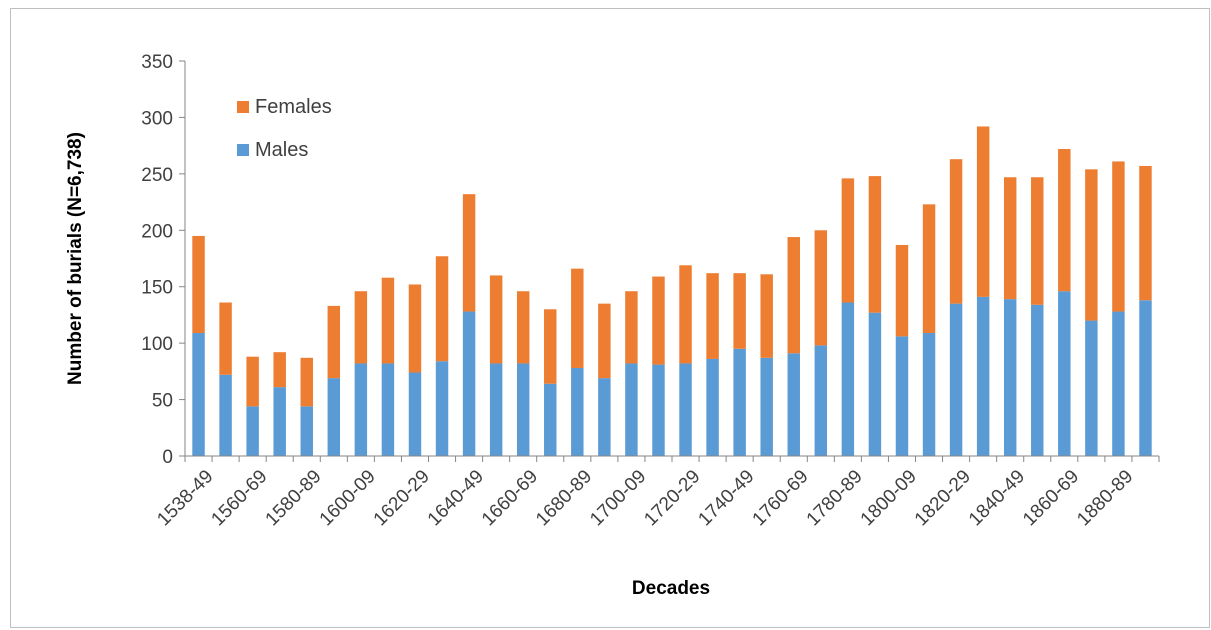 This screenshot has width=1211, height=630. I want to click on legend-label-females: Females, so click(293, 107).